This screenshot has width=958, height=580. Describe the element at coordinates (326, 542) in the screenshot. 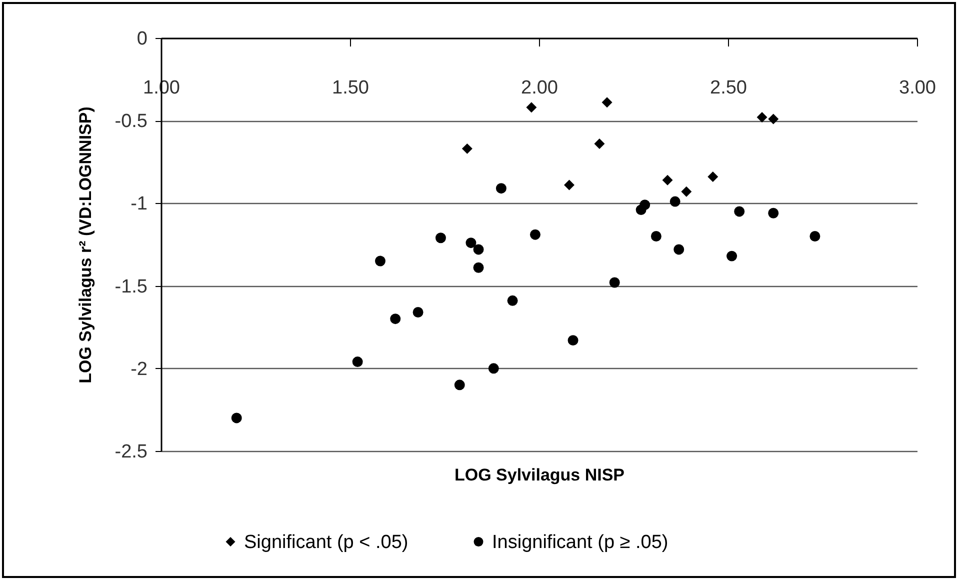

I see `legend-label: Significant (p < .05)` at that location.